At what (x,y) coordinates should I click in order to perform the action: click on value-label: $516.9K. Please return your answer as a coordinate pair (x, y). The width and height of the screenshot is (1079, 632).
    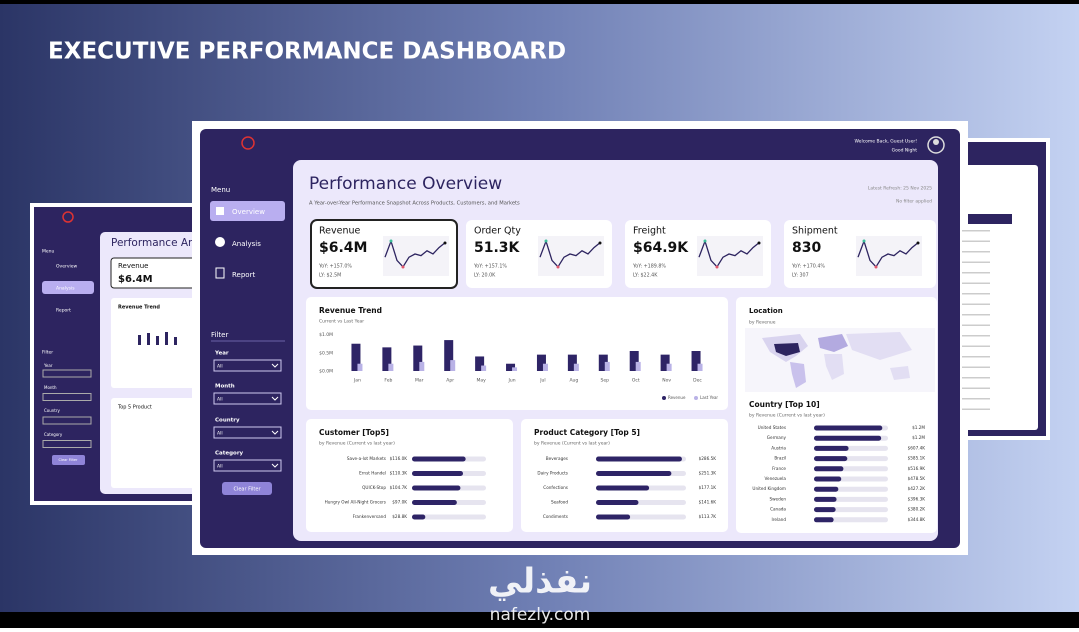
    Looking at the image, I should click on (917, 468).